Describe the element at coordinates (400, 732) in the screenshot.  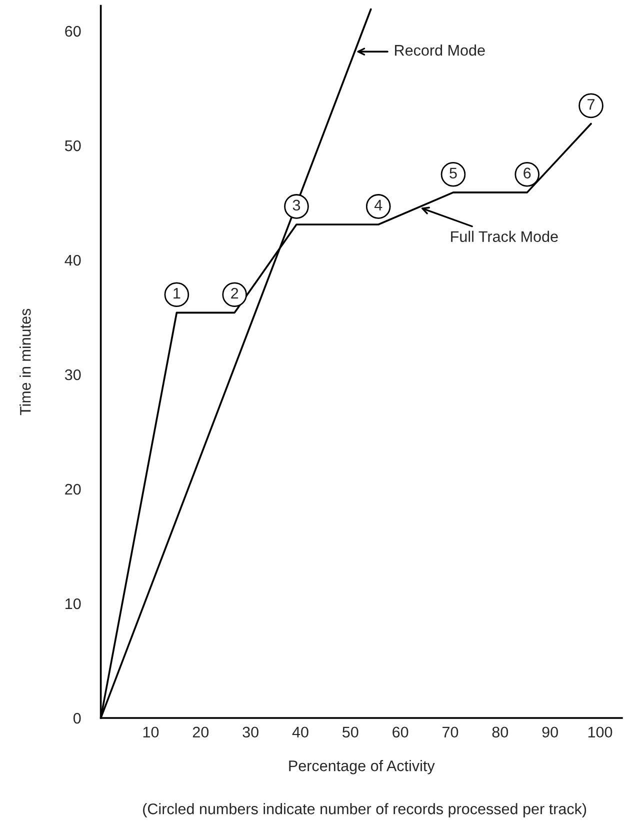
I see `x-tick-label: 60` at that location.